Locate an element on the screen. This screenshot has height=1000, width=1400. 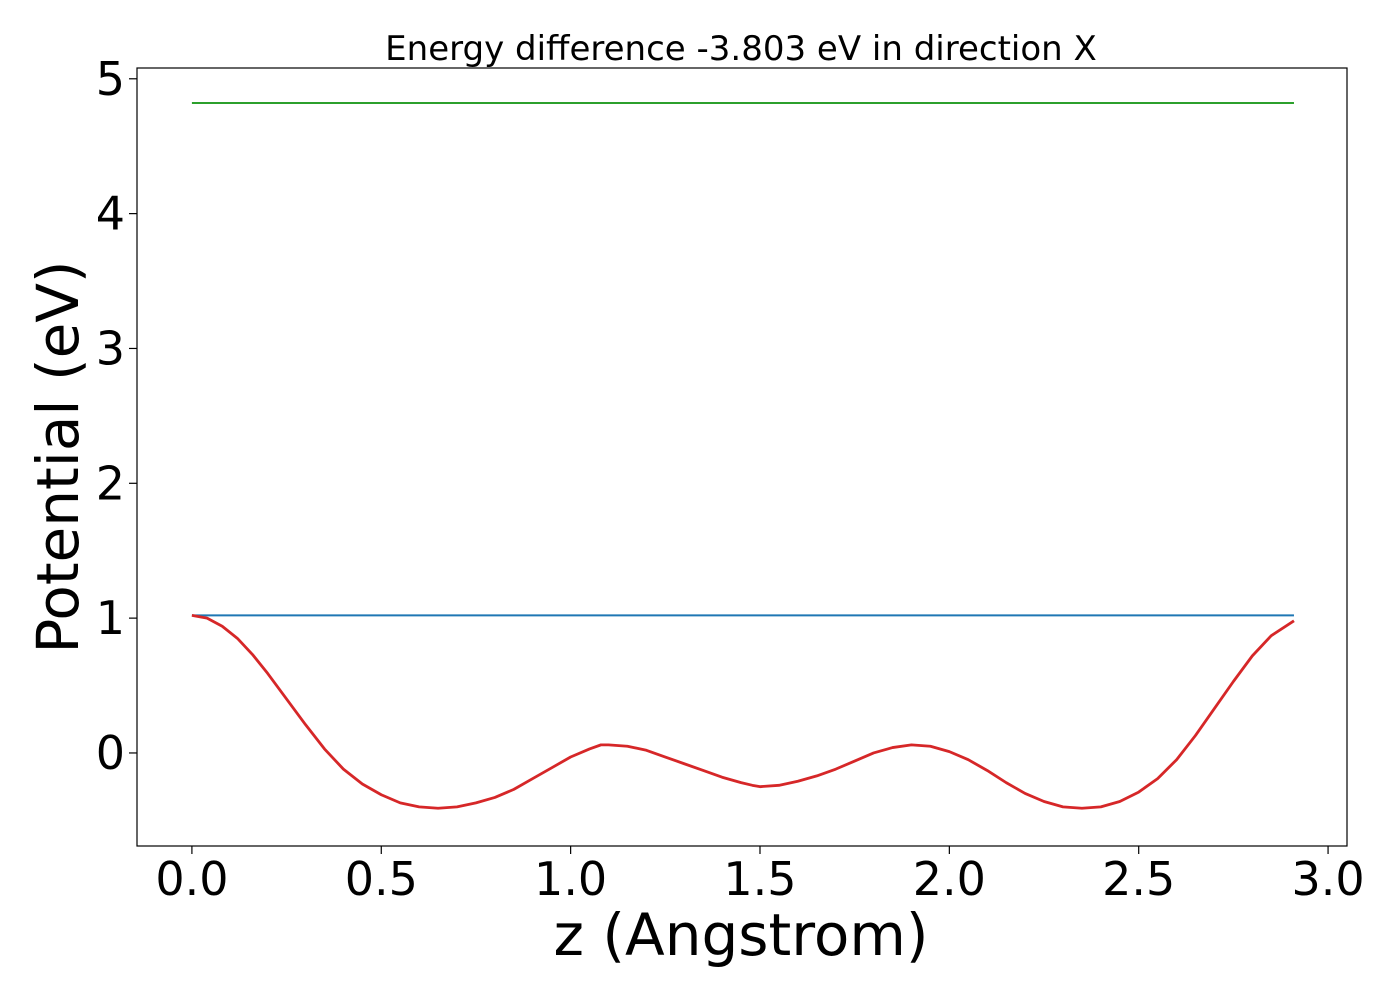
x-tick-label: 2.0 is located at coordinates (949, 879).